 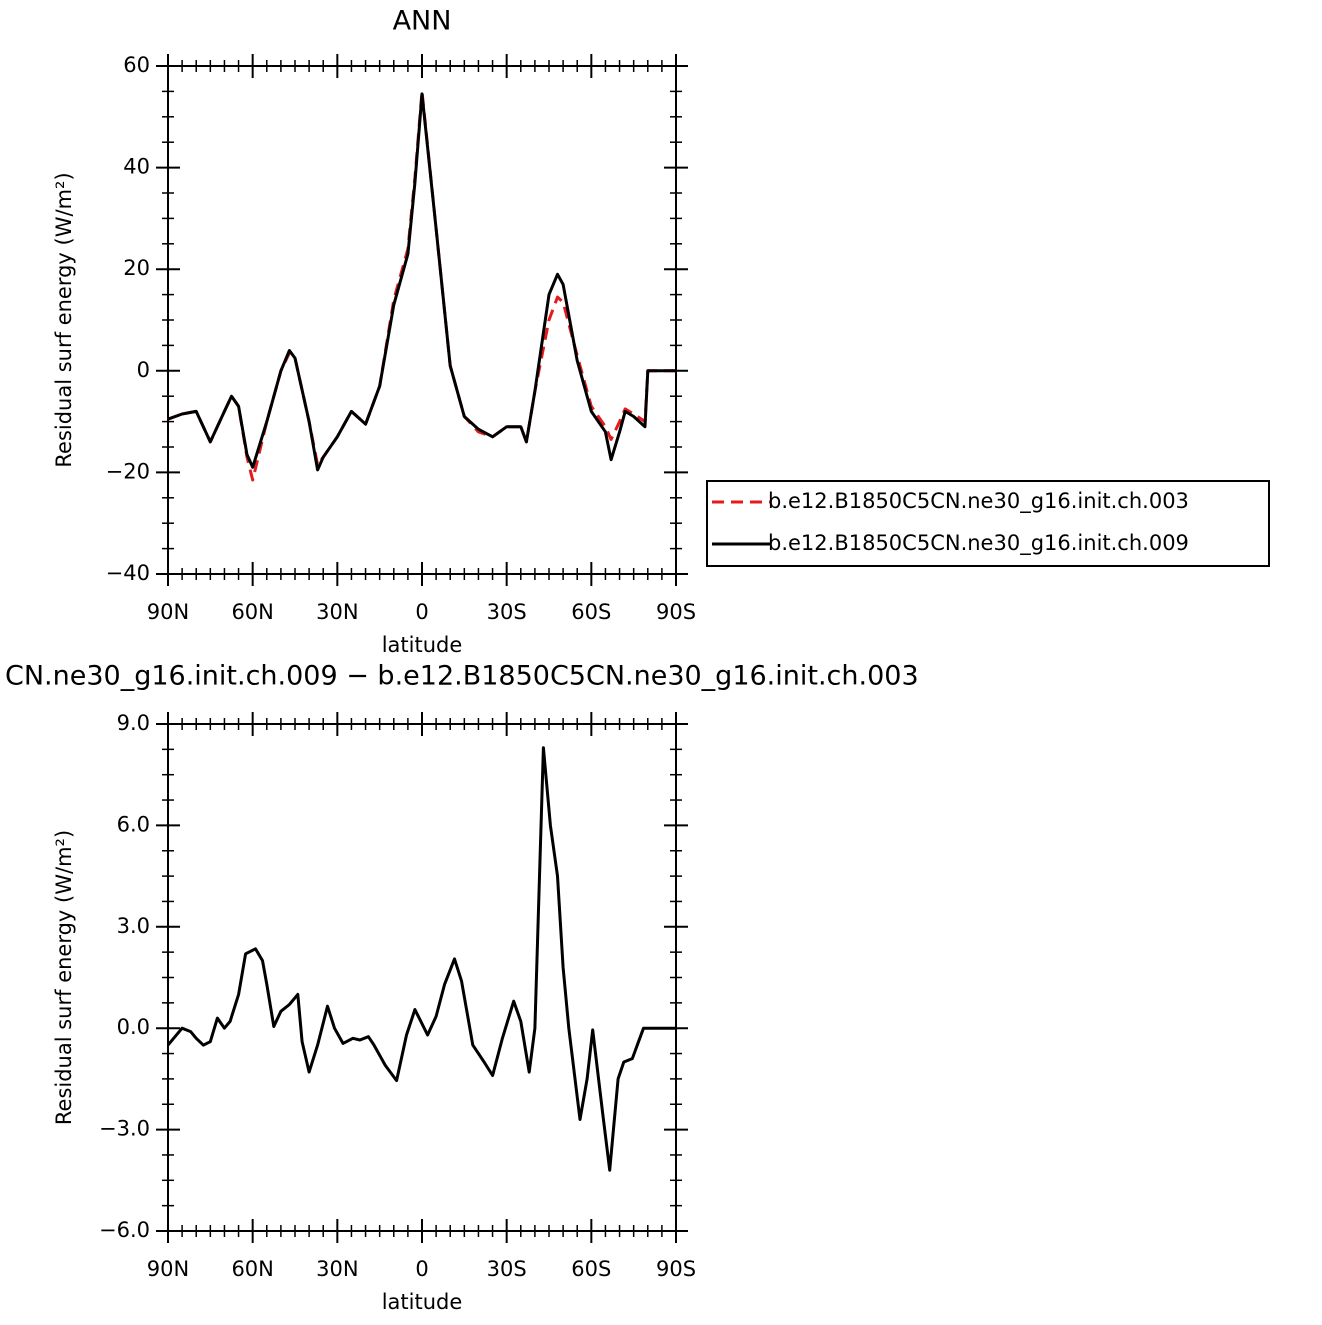 I want to click on y-tick-label: −3.0, so click(x=124, y=1129).